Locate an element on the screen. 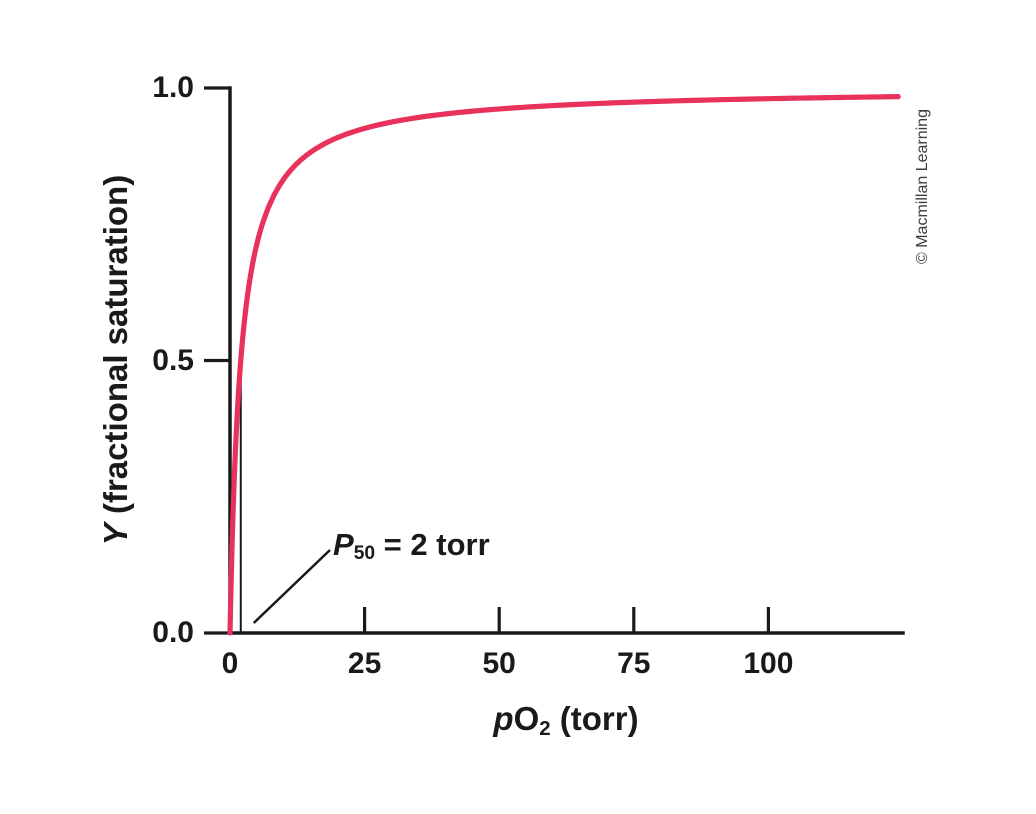 The width and height of the screenshot is (1036, 814). x-tick-label: 0 is located at coordinates (230, 663).